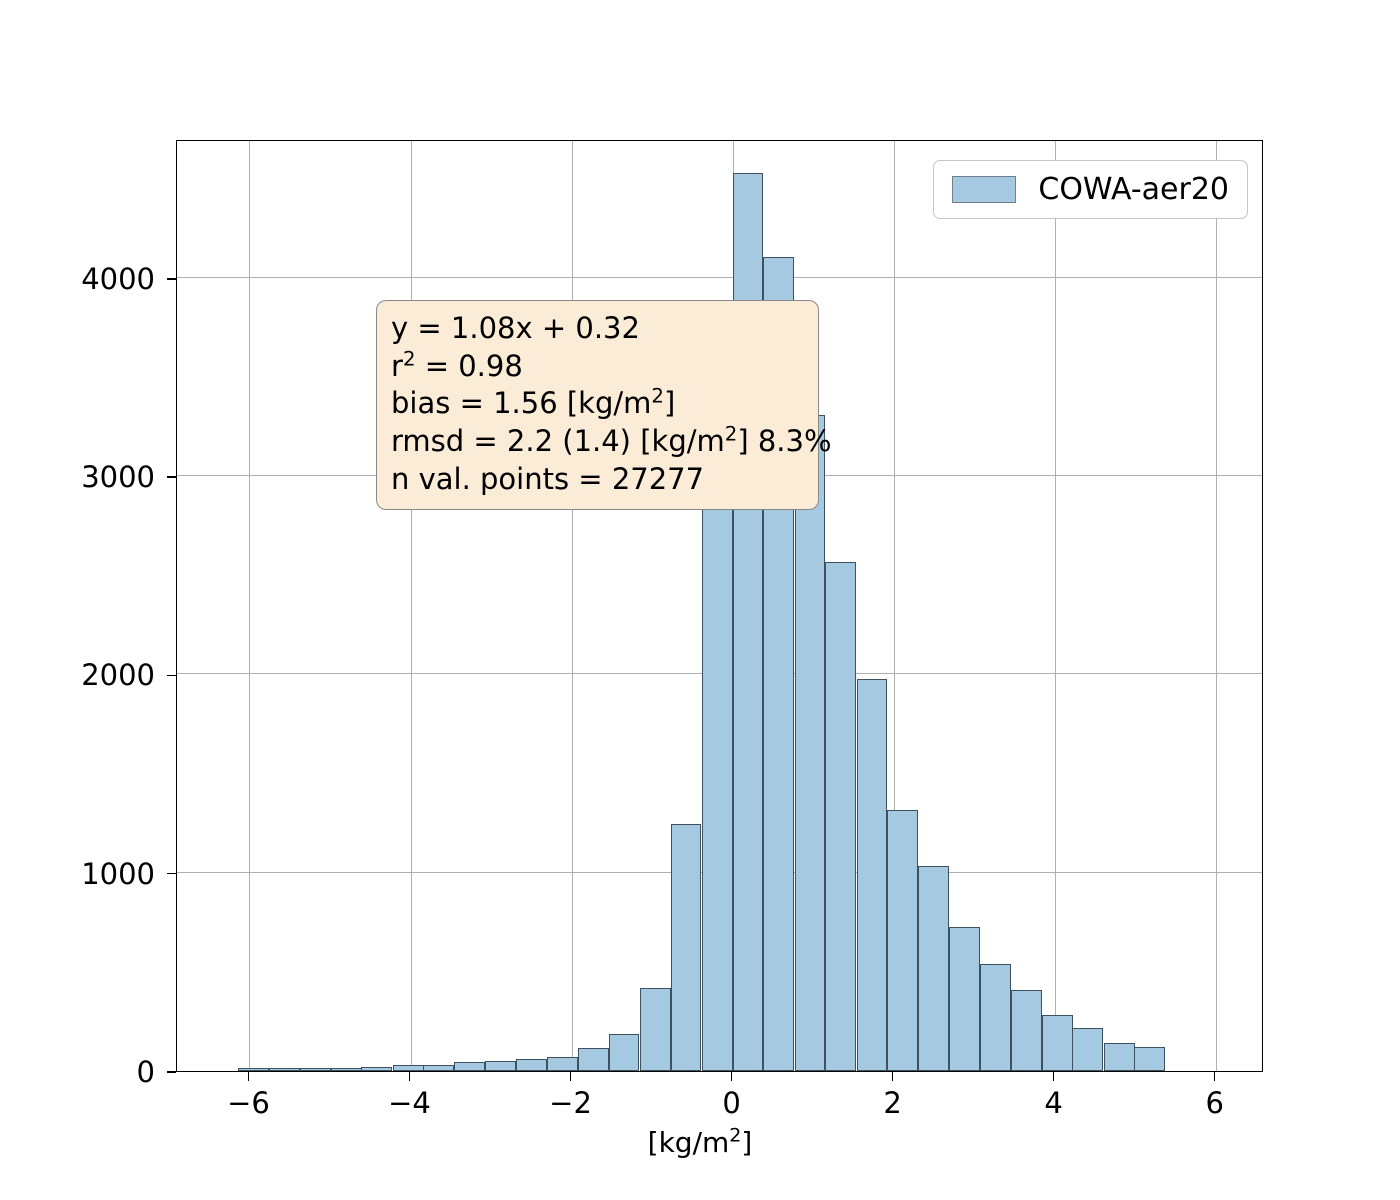  I want to click on x-axis-tick-label: 2, so click(892, 1103).